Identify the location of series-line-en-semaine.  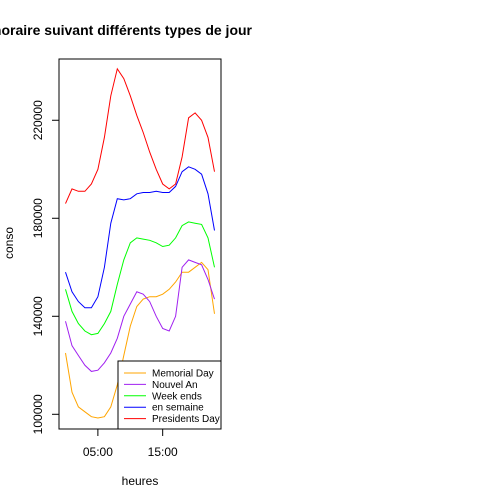
(140, 237).